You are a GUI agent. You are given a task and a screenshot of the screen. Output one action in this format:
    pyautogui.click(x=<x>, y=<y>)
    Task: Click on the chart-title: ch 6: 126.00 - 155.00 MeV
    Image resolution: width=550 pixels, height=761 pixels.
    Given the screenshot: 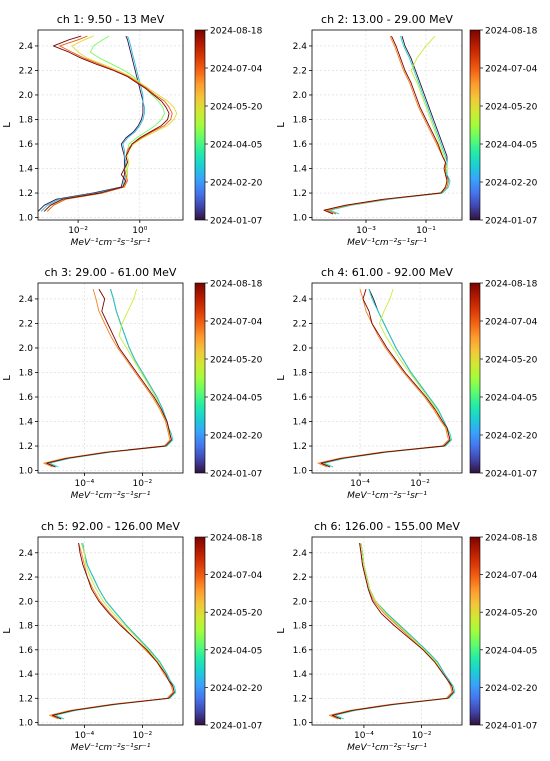 What is the action you would take?
    pyautogui.click(x=387, y=526)
    